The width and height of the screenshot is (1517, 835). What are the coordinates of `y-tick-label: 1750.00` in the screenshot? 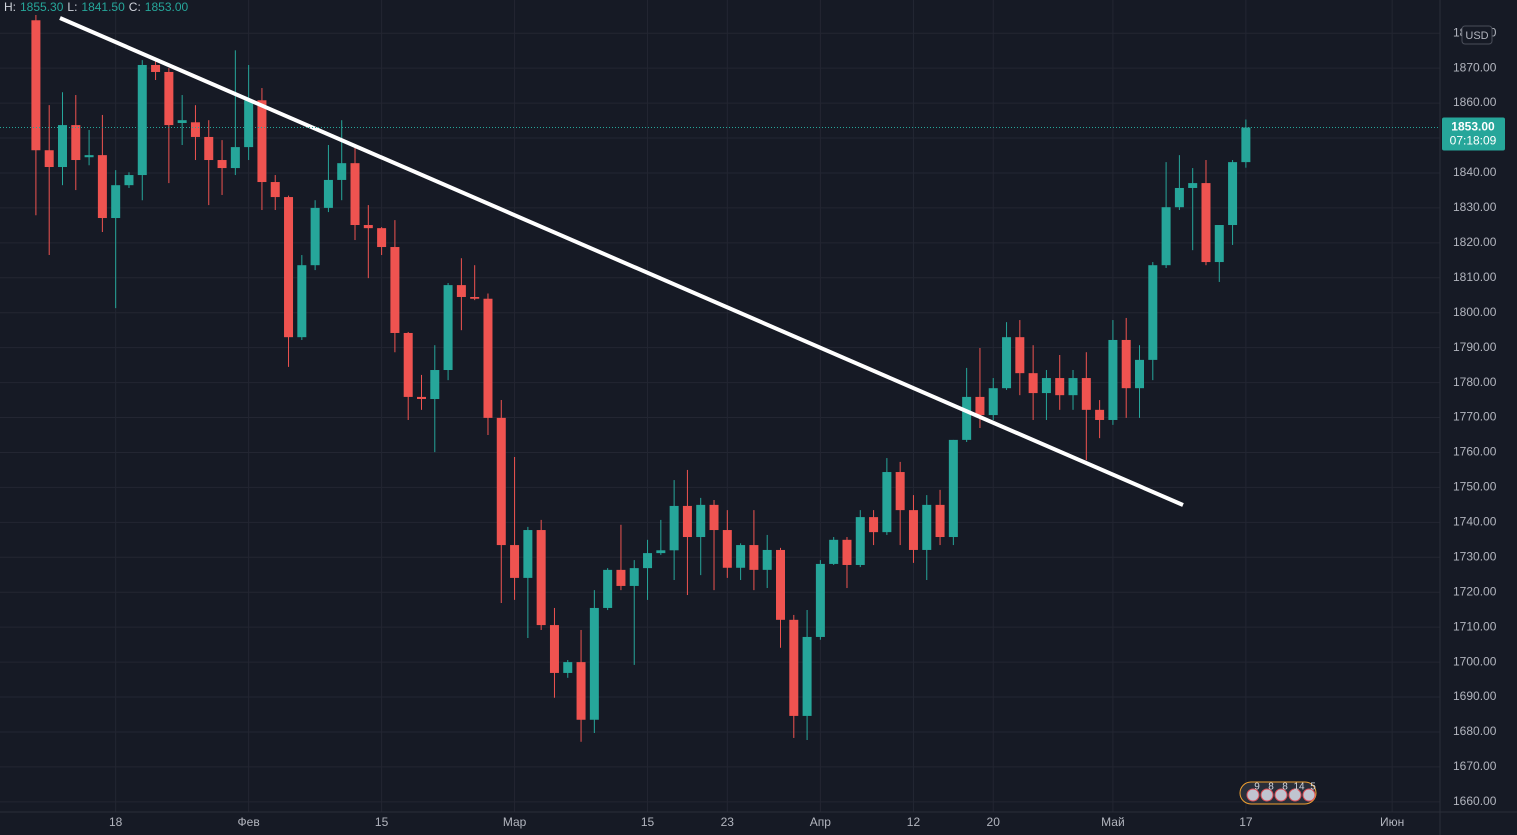 It's located at (1475, 487).